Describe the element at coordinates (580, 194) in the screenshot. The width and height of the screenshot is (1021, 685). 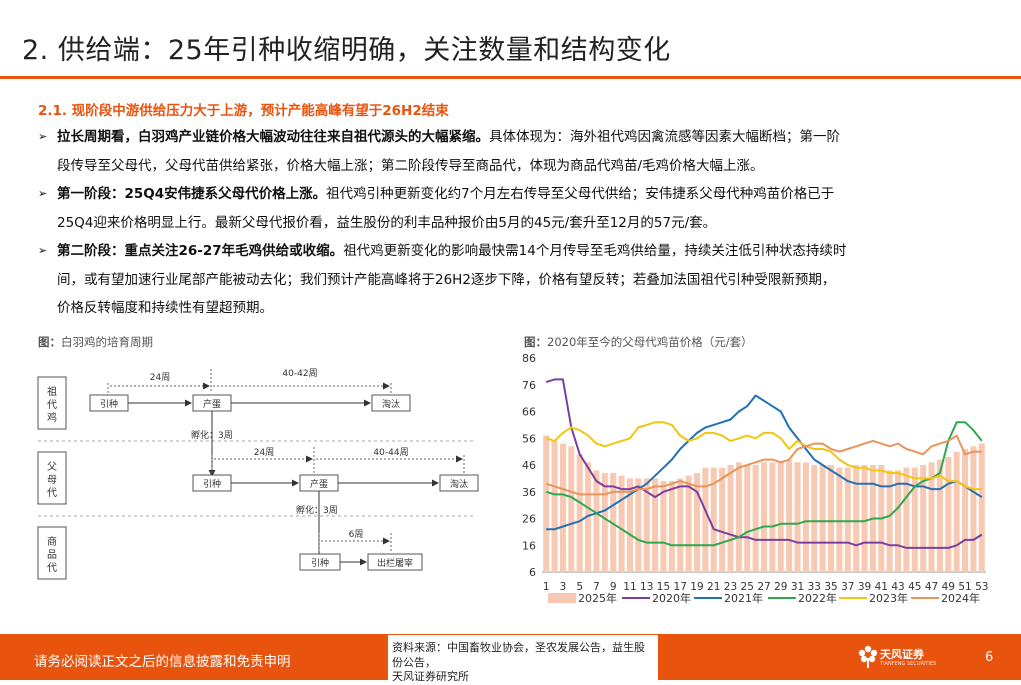
I see `bullet-text: 祖代鸡引种更新变化约7个月左右传导至父母代供给；安伟捷系父母代种鸡苗价格已于` at that location.